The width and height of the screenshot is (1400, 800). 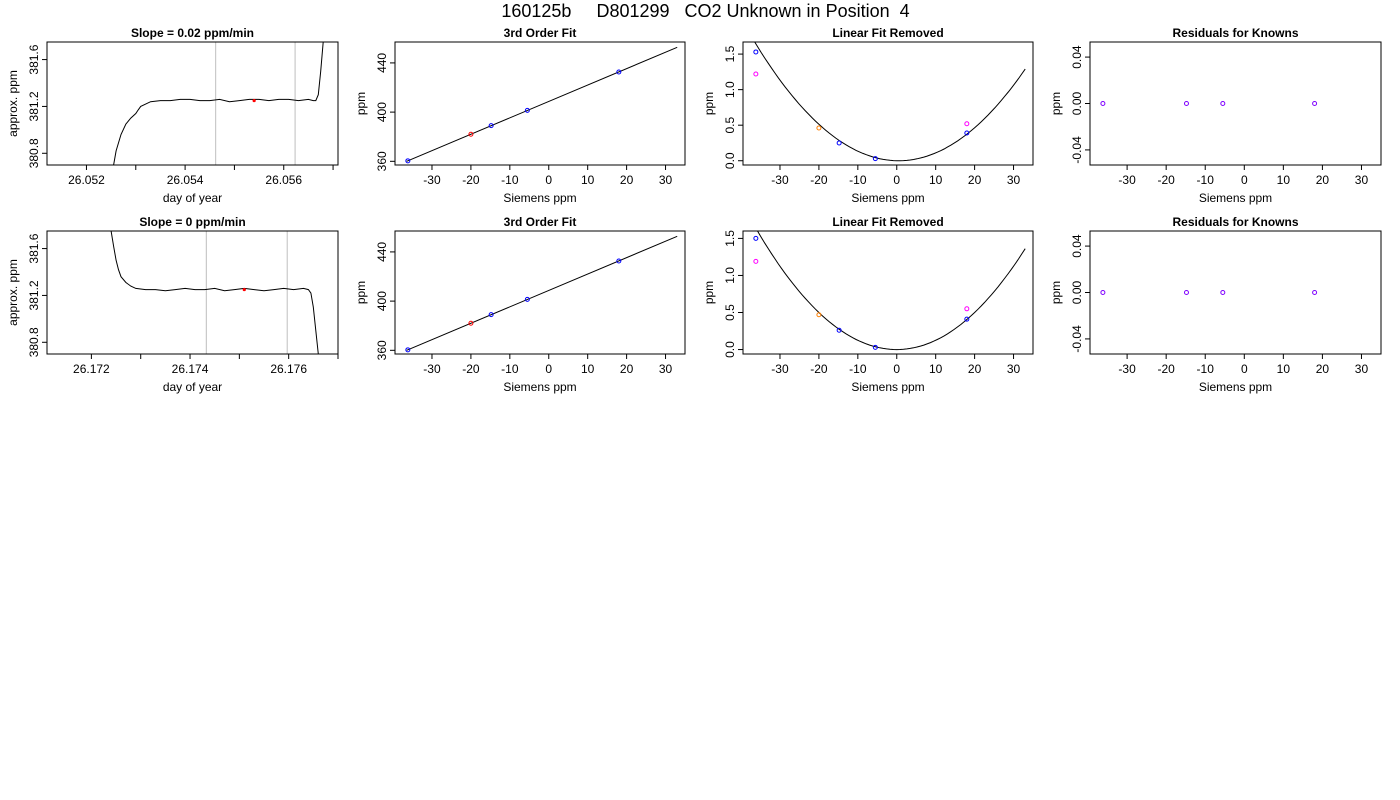 I want to click on y-axis-label: approx. ppm, so click(x=13, y=292).